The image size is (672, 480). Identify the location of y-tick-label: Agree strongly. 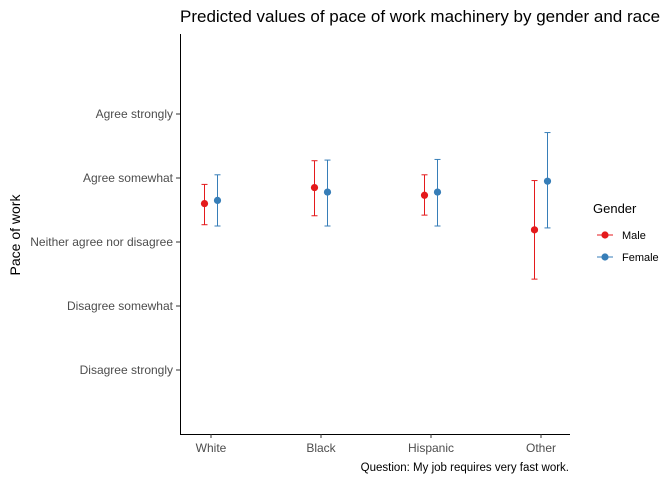
(134, 114).